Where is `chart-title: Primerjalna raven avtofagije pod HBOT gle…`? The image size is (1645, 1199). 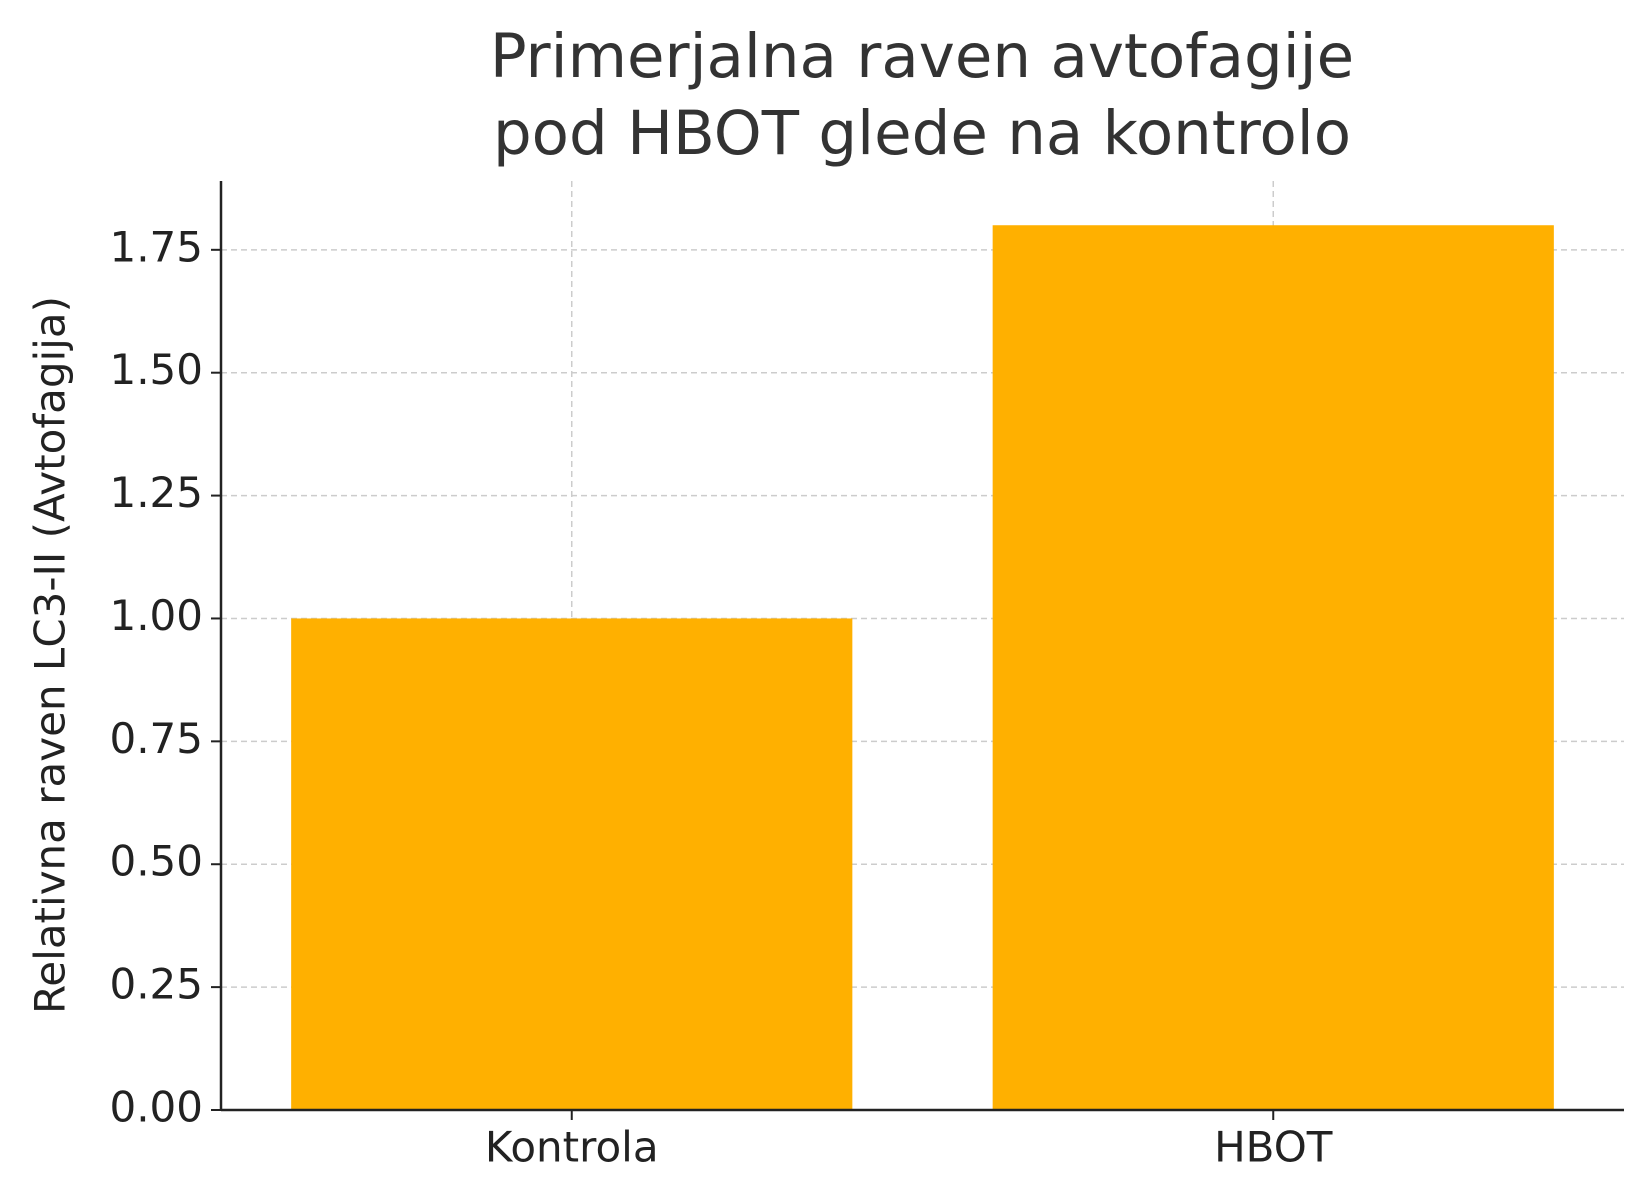
chart-title: Primerjalna raven avtofagije pod HBOT gle… is located at coordinates (922, 95).